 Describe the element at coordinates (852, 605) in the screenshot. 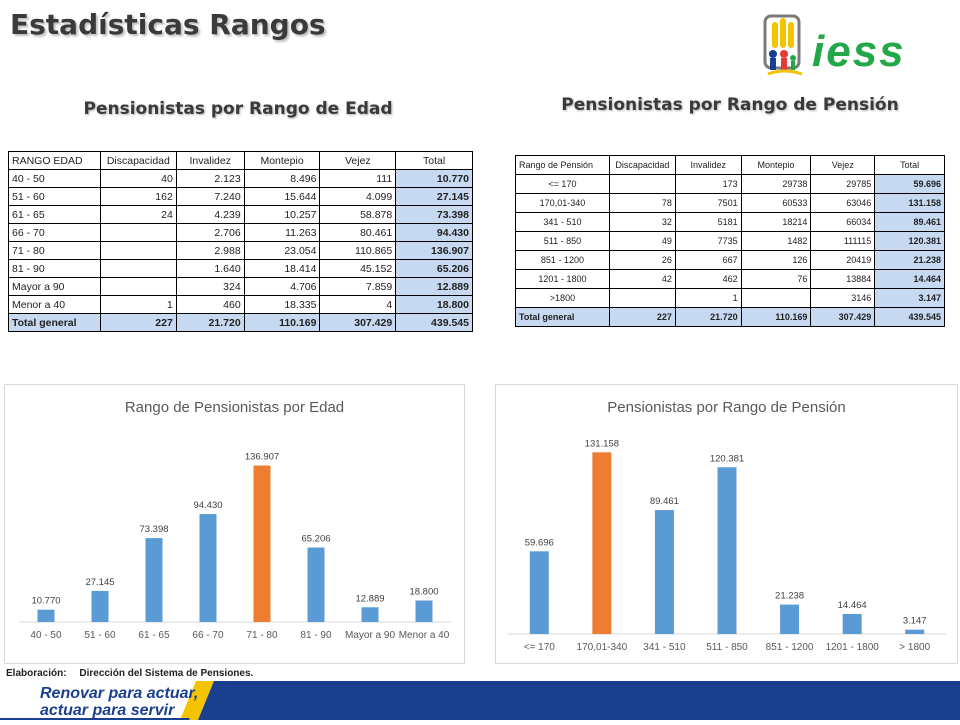

I see `data-label: 14.464` at that location.